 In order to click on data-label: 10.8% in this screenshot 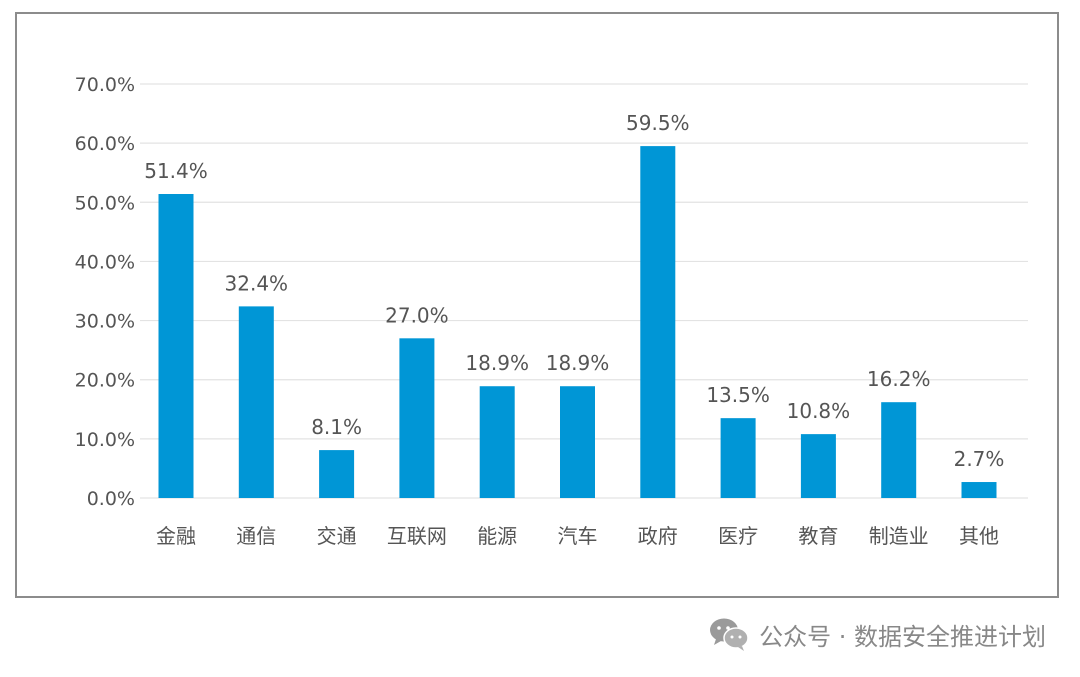, I will do `click(819, 411)`.